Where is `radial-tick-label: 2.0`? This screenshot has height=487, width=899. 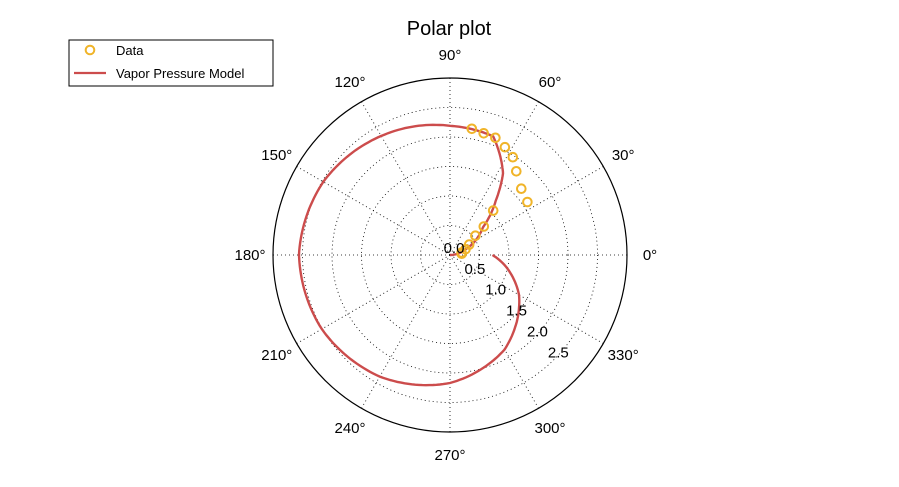
radial-tick-label: 2.0 is located at coordinates (537, 331).